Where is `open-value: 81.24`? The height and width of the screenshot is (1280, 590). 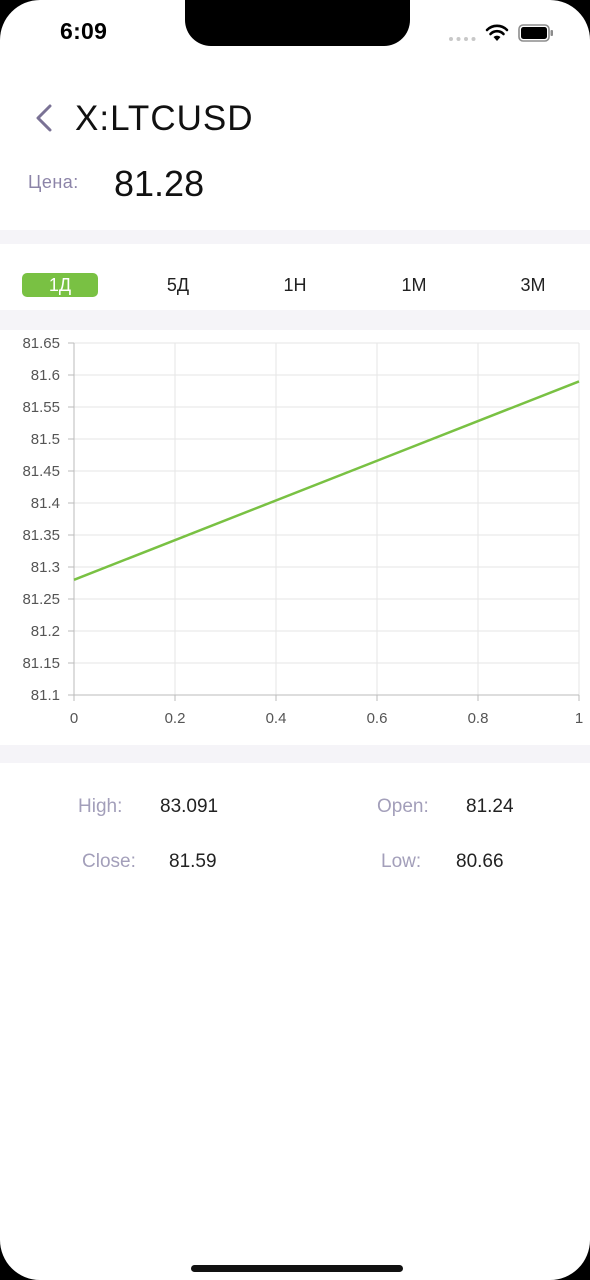 open-value: 81.24 is located at coordinates (490, 806).